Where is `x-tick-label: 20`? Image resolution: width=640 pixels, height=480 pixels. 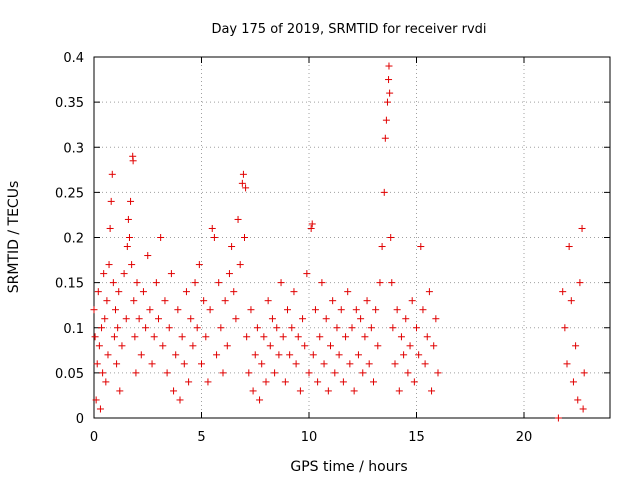
x-tick-label: 20 is located at coordinates (524, 437).